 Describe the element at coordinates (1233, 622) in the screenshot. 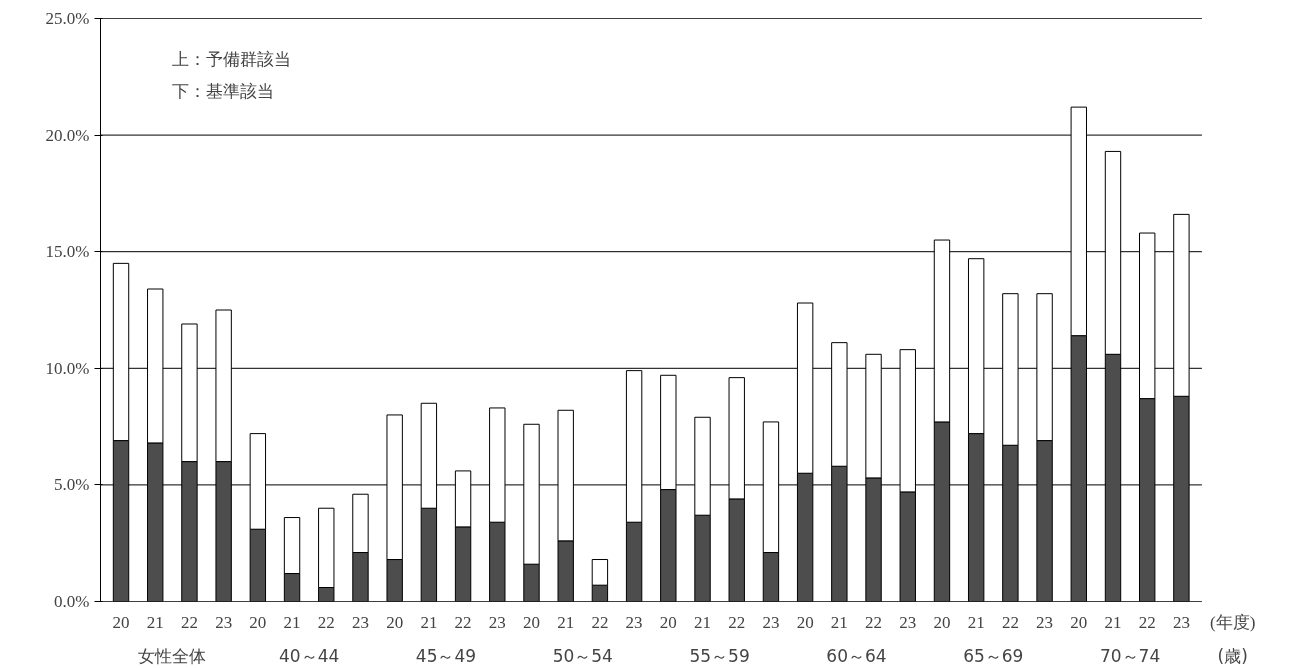

I see `x-axis-title: (年度)` at that location.